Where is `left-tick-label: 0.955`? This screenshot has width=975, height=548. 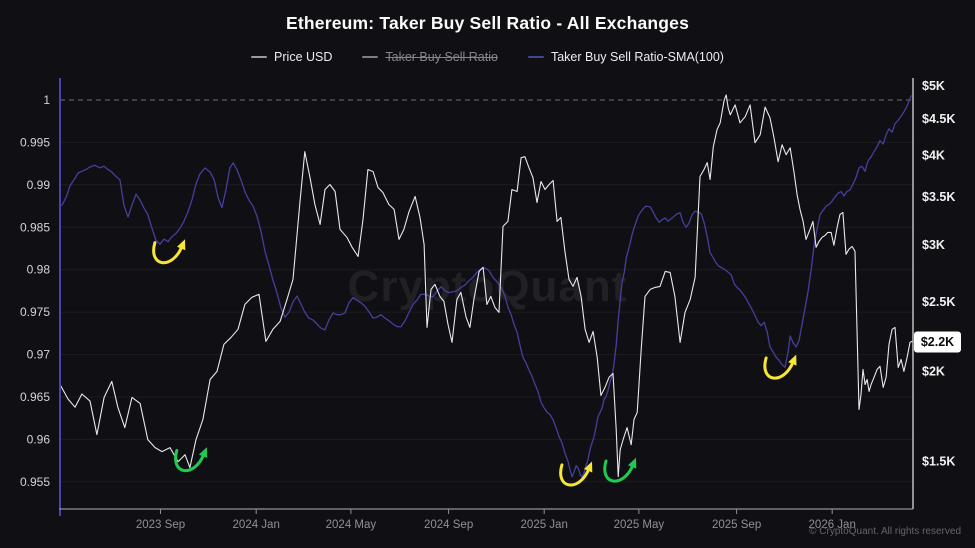 left-tick-label: 0.955 is located at coordinates (35, 482).